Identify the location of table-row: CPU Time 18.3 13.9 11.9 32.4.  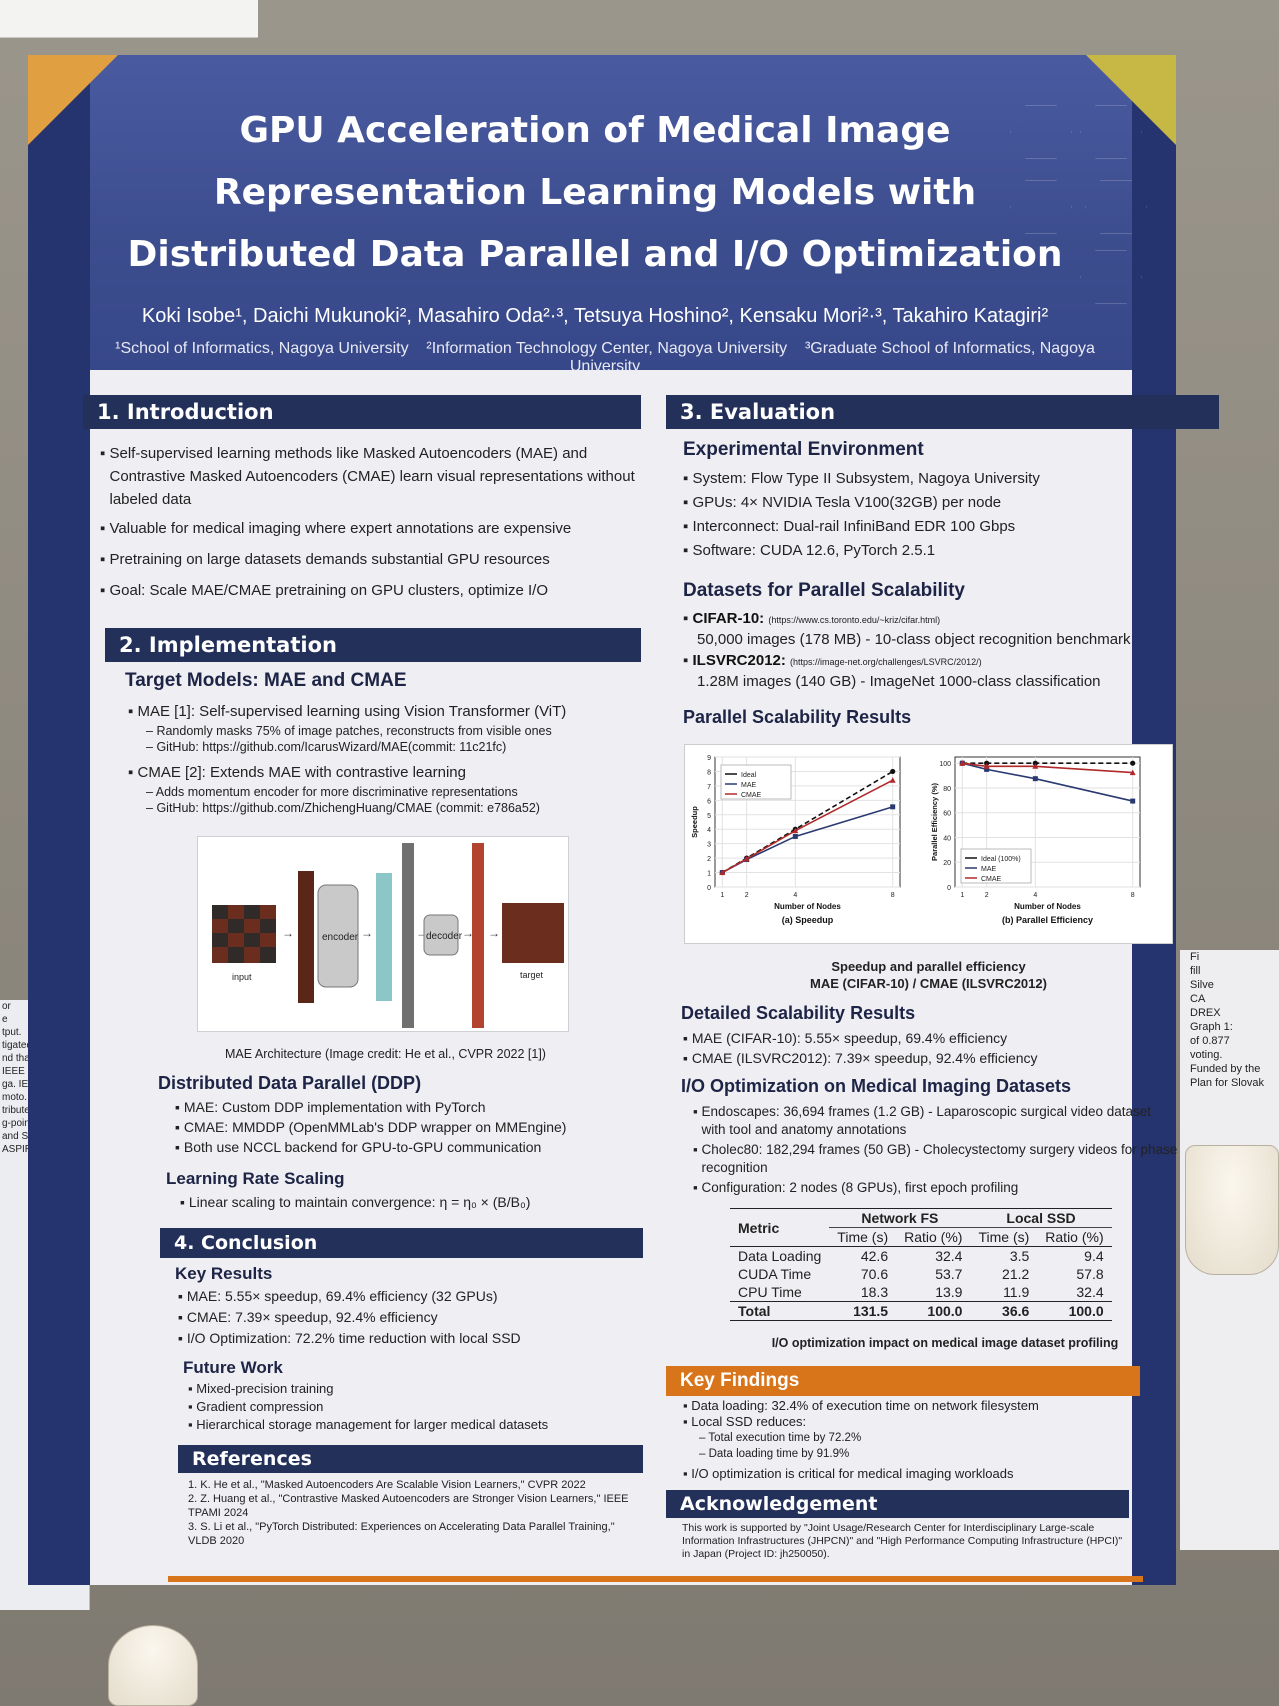
(921, 1292).